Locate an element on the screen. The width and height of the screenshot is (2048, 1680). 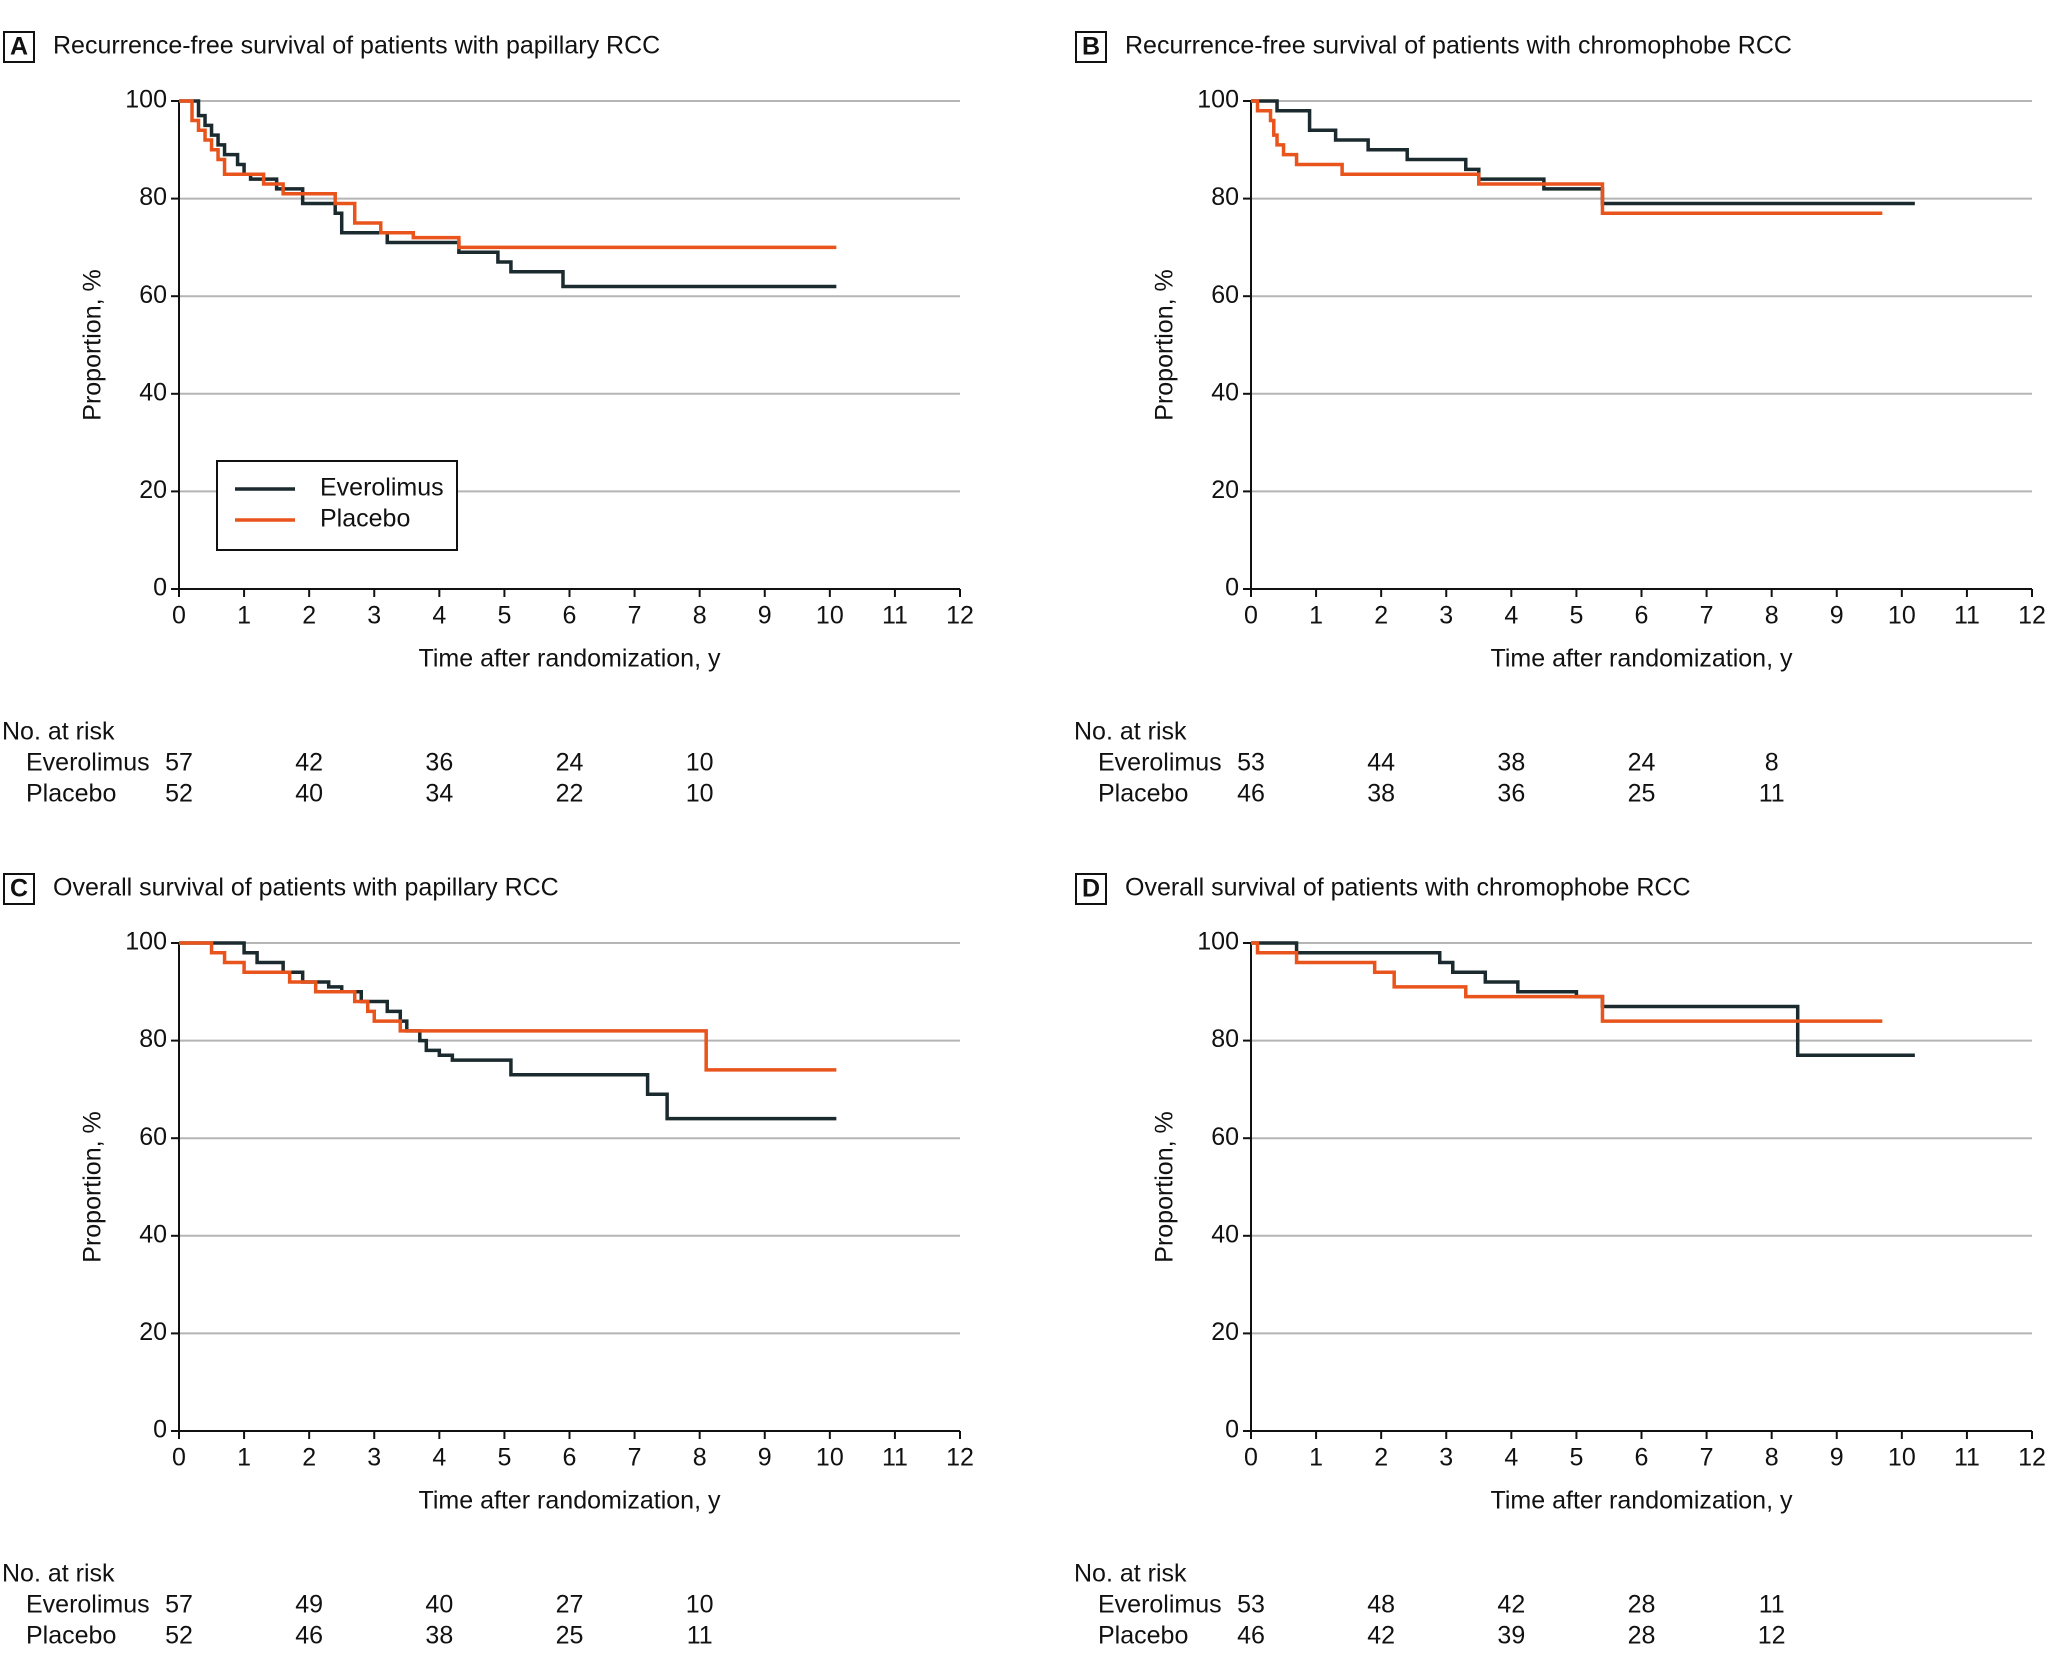
risk-value: 12 is located at coordinates (1772, 1636).